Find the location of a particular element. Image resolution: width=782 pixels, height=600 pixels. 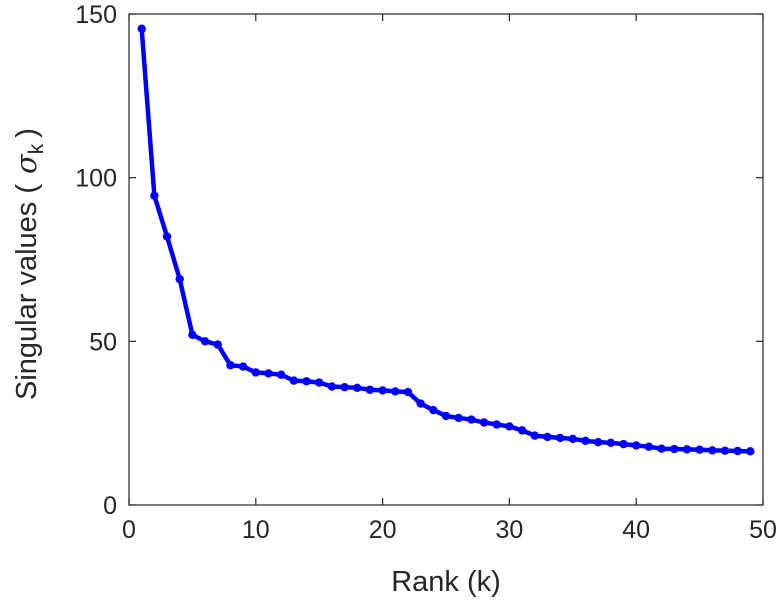

y-axis-title: Singular values ( σk) is located at coordinates (28, 264).